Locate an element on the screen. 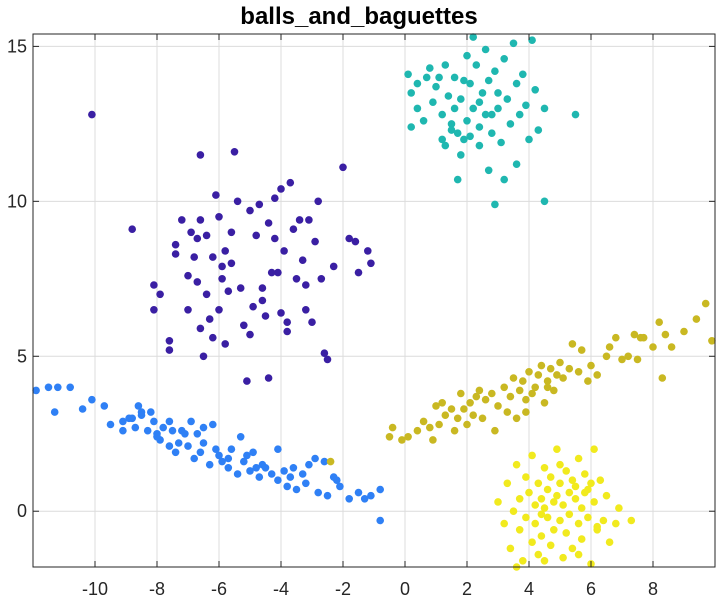 This screenshot has height=602, width=718. y-tick-label: 0 is located at coordinates (22, 511).